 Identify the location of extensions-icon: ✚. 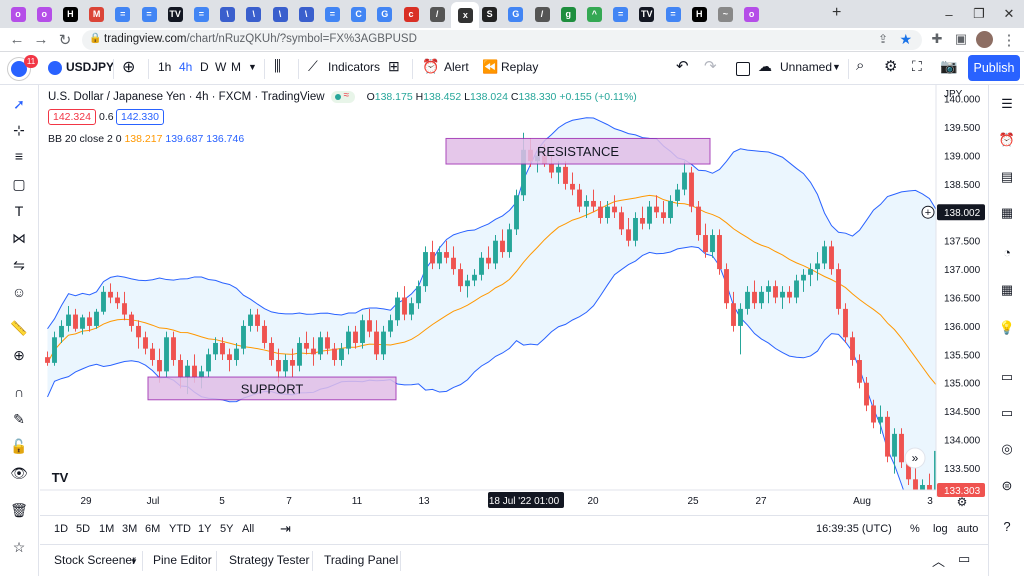
(937, 38).